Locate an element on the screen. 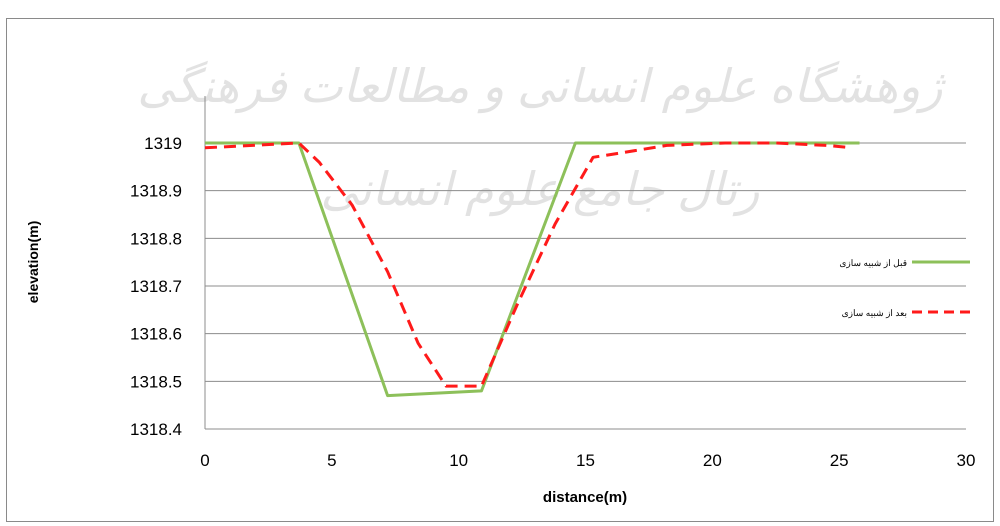 The image size is (1000, 526). watermark-line-1: ژوهشگاه علوم انسانی و مطالعات فرهنگی is located at coordinates (541, 87).